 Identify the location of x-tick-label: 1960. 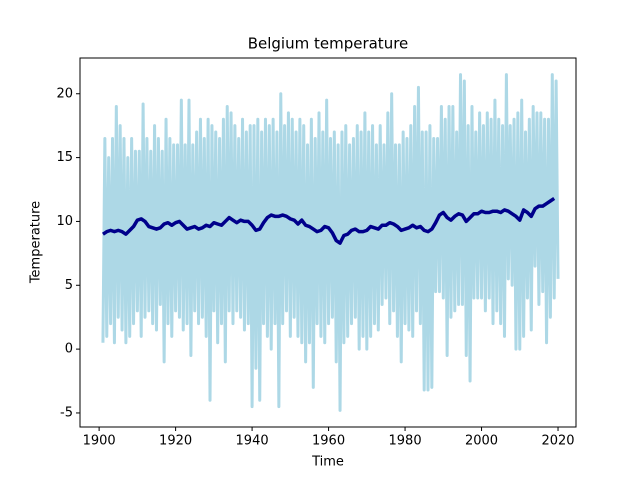
(328, 441).